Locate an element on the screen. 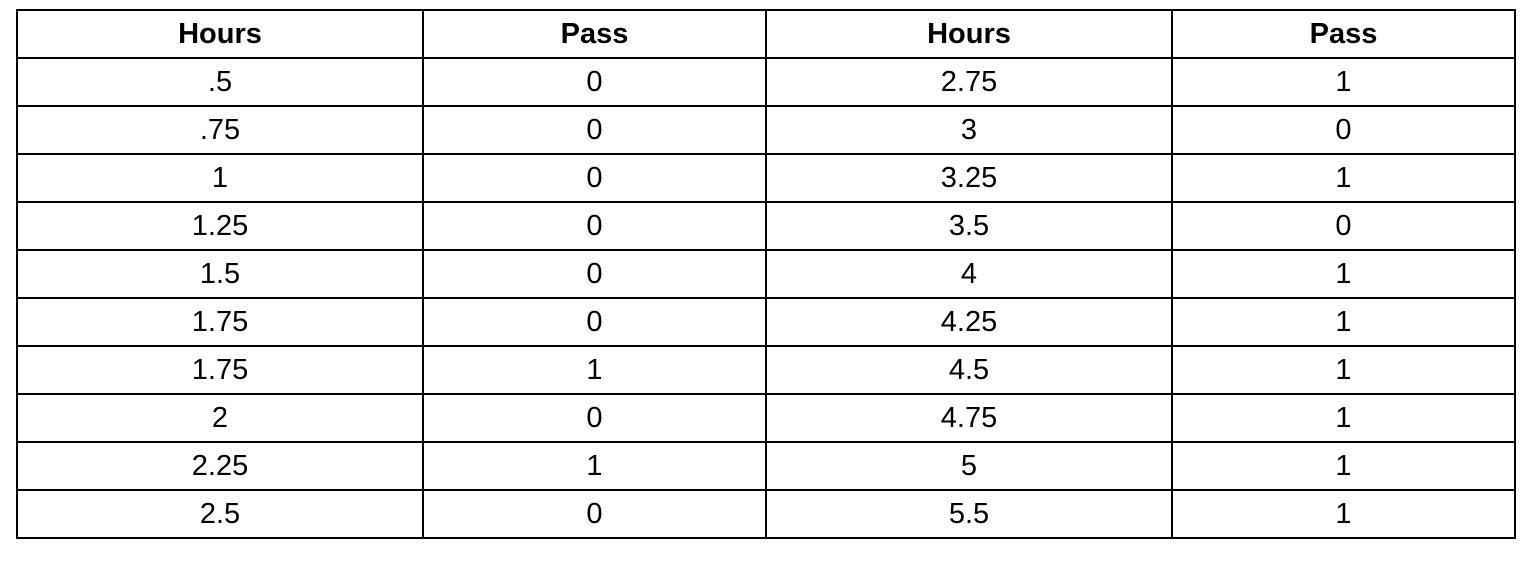 The height and width of the screenshot is (564, 1528). cell-hours-1: 1 is located at coordinates (220, 178).